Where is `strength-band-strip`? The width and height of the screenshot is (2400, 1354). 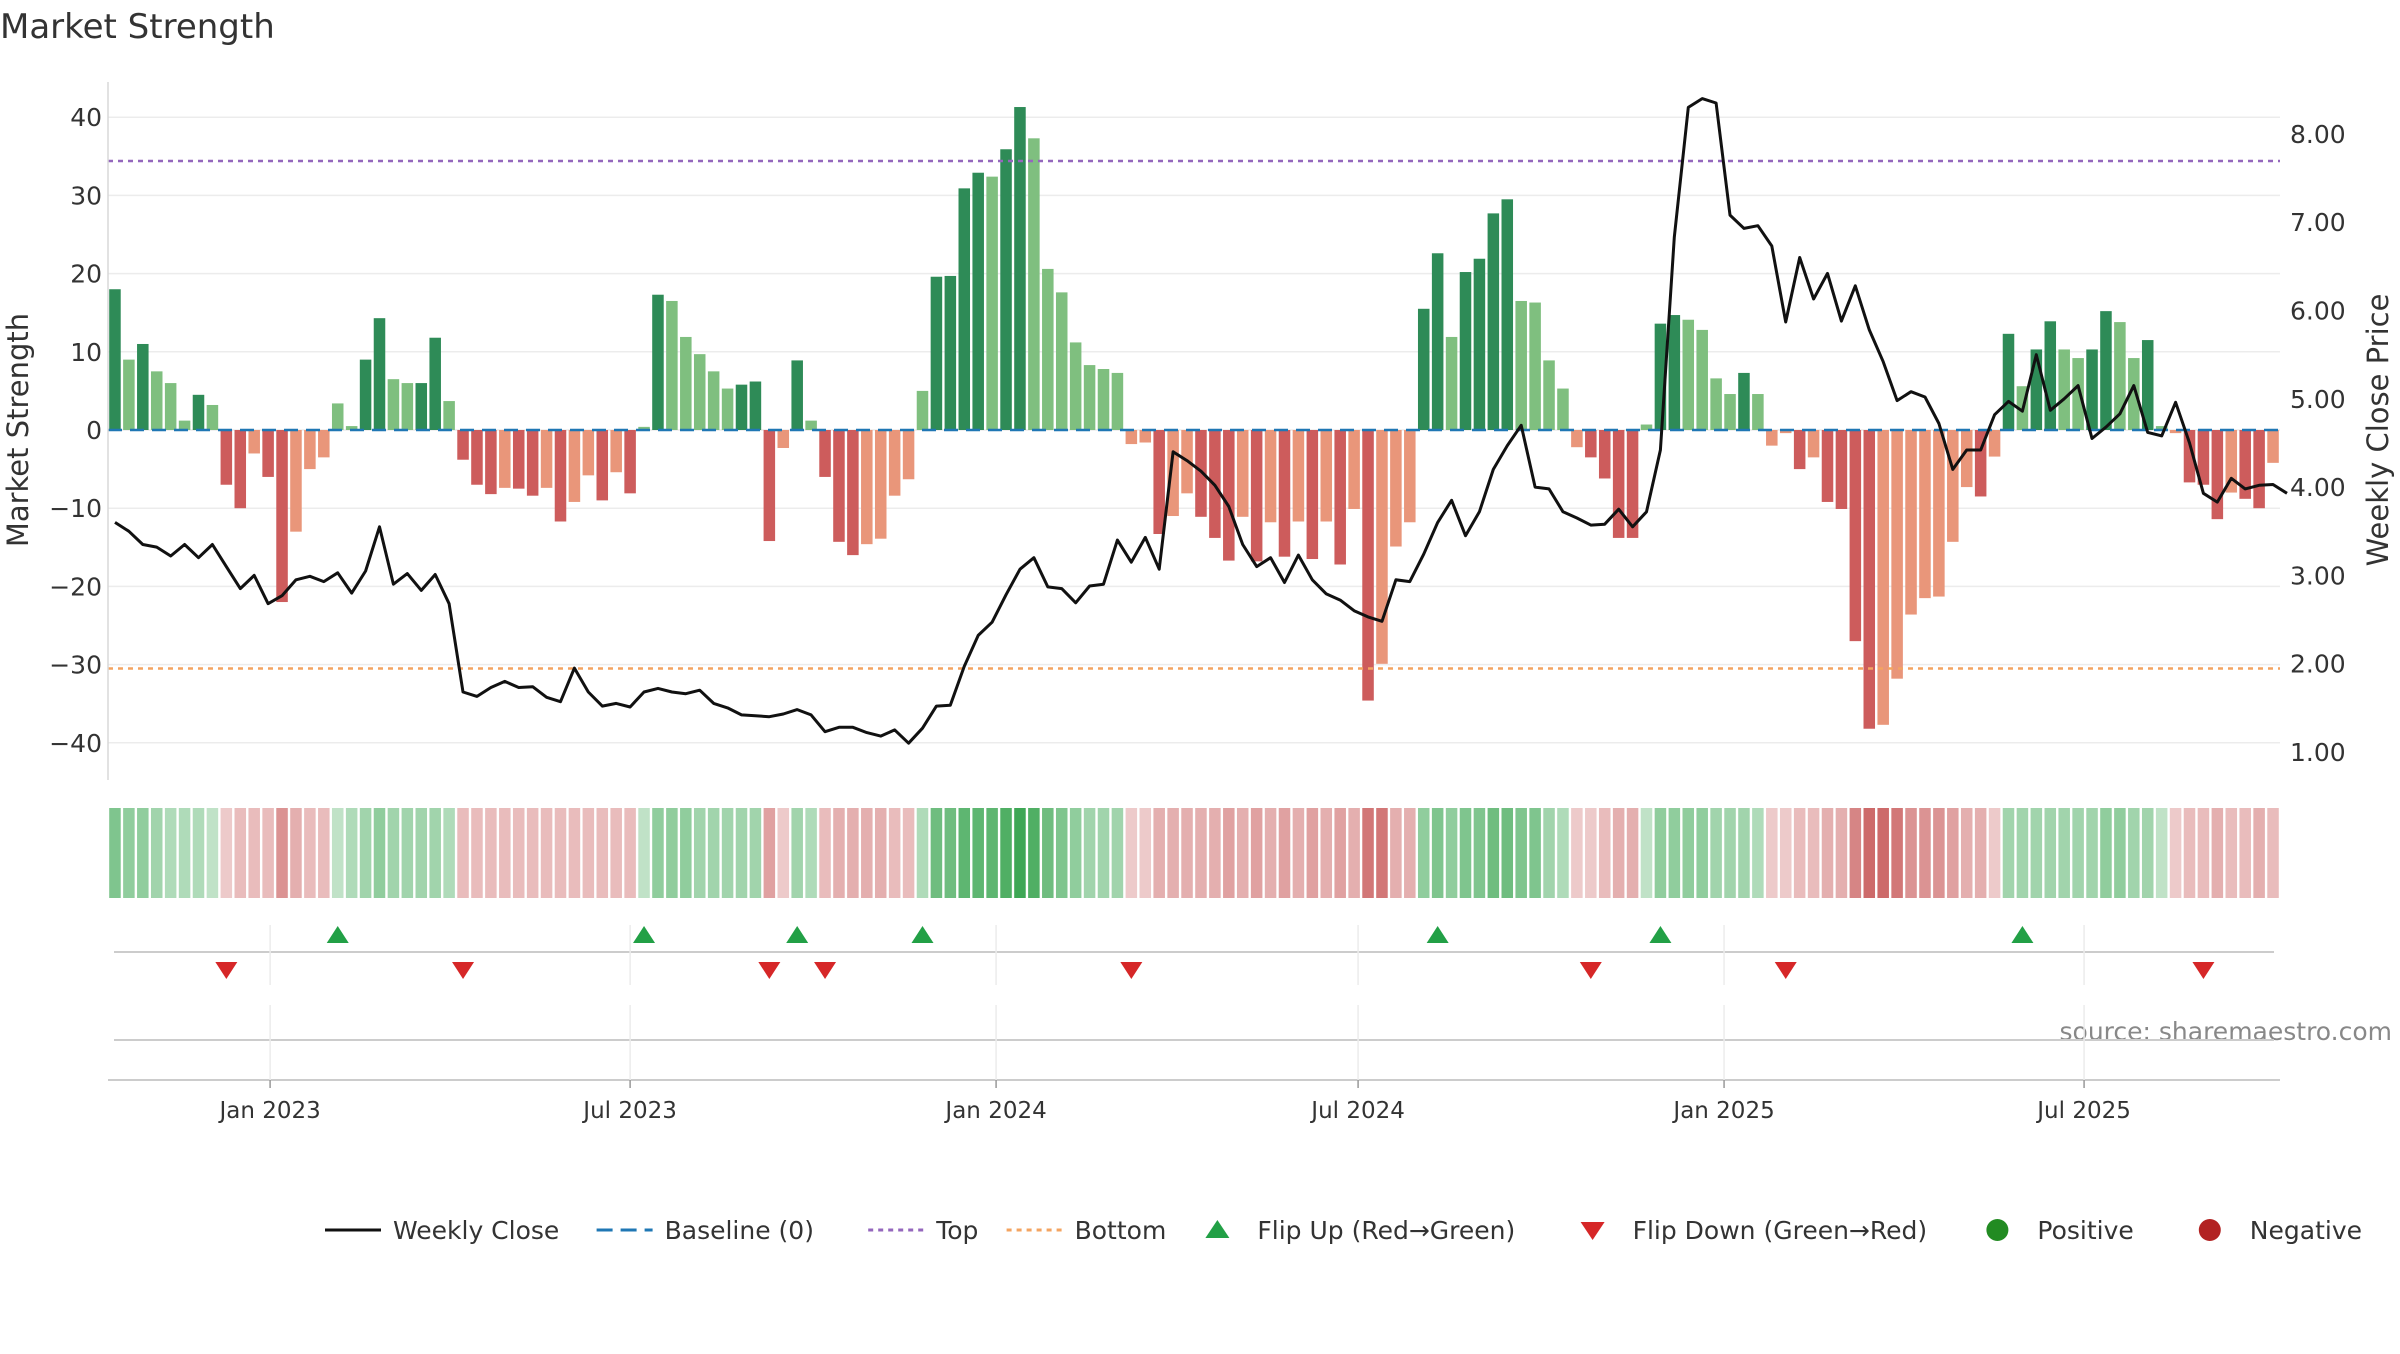 strength-band-strip is located at coordinates (1194, 853).